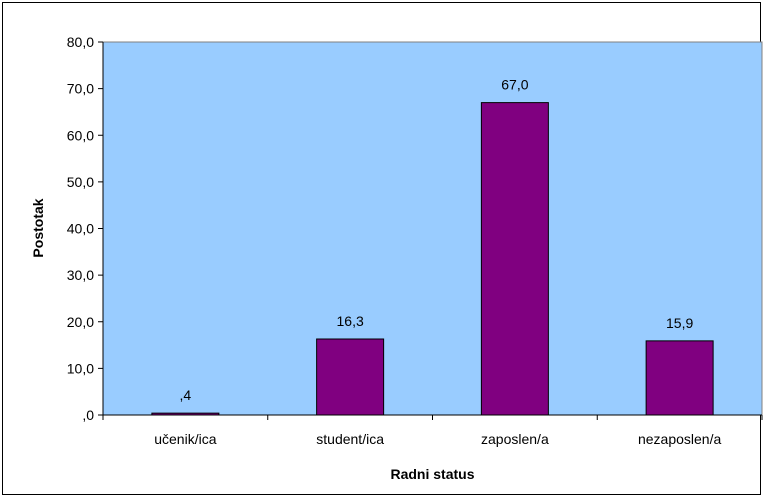 The height and width of the screenshot is (497, 763). Describe the element at coordinates (80, 275) in the screenshot. I see `y-tick-label: 30,0` at that location.